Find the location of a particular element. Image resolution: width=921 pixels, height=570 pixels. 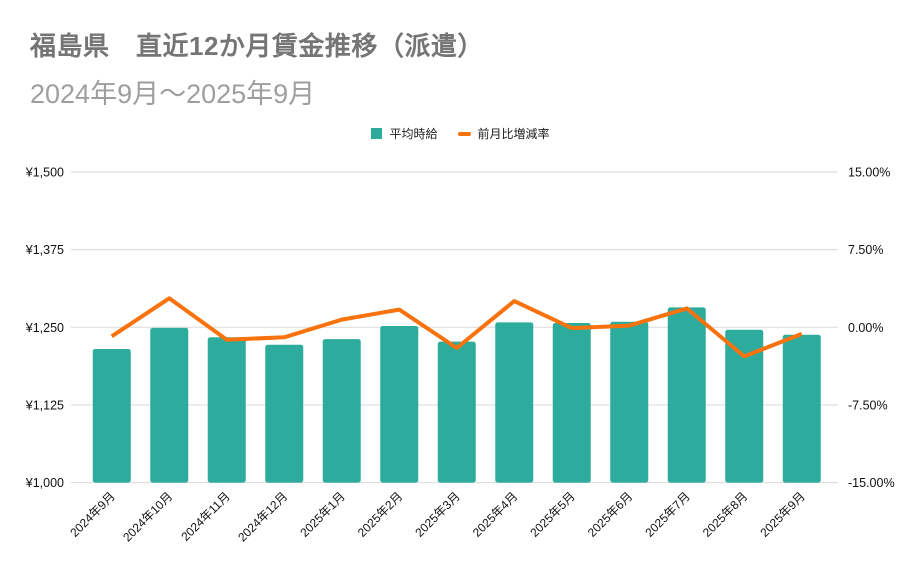

bar-series-swatch-icon is located at coordinates (377, 133).